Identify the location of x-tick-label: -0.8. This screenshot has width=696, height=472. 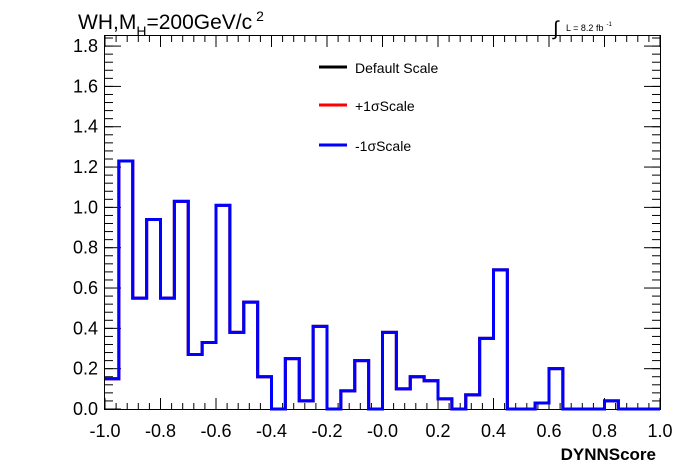
(160, 431).